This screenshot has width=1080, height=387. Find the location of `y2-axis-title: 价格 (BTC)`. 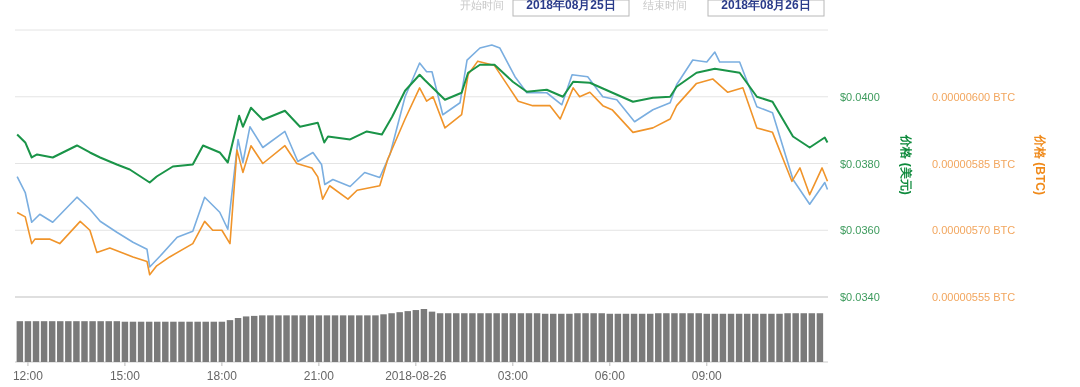

y2-axis-title: 价格 (BTC) is located at coordinates (1040, 164).